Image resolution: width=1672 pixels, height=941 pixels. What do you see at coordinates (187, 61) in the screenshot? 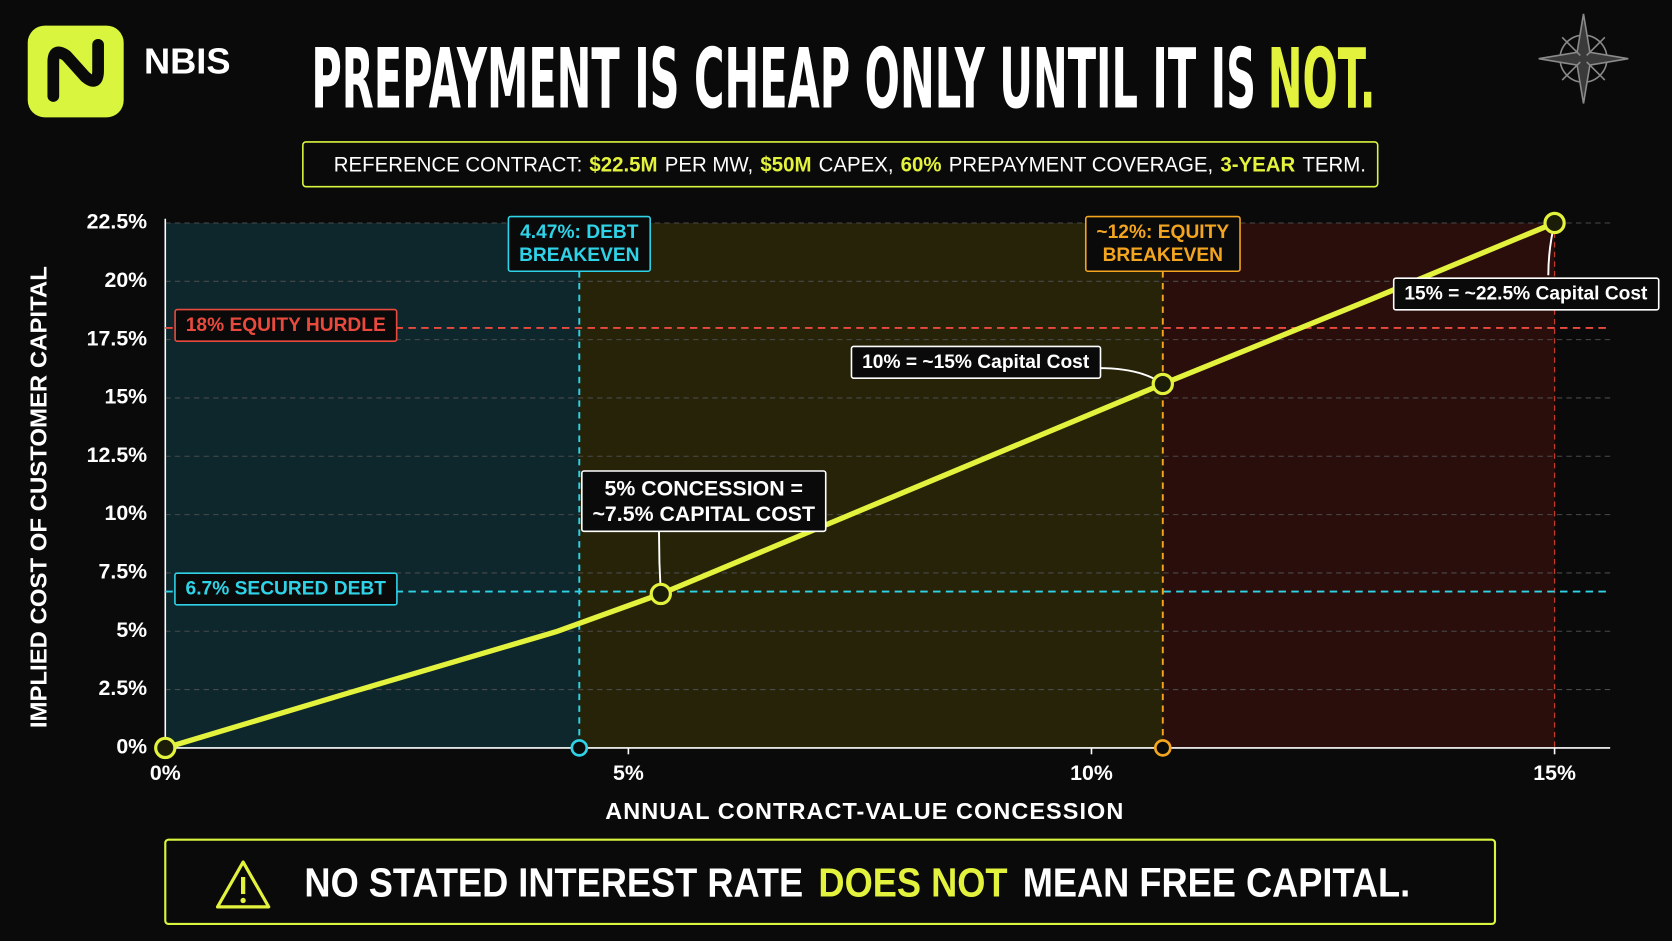
I see `logo-text: NBIS` at bounding box center [187, 61].